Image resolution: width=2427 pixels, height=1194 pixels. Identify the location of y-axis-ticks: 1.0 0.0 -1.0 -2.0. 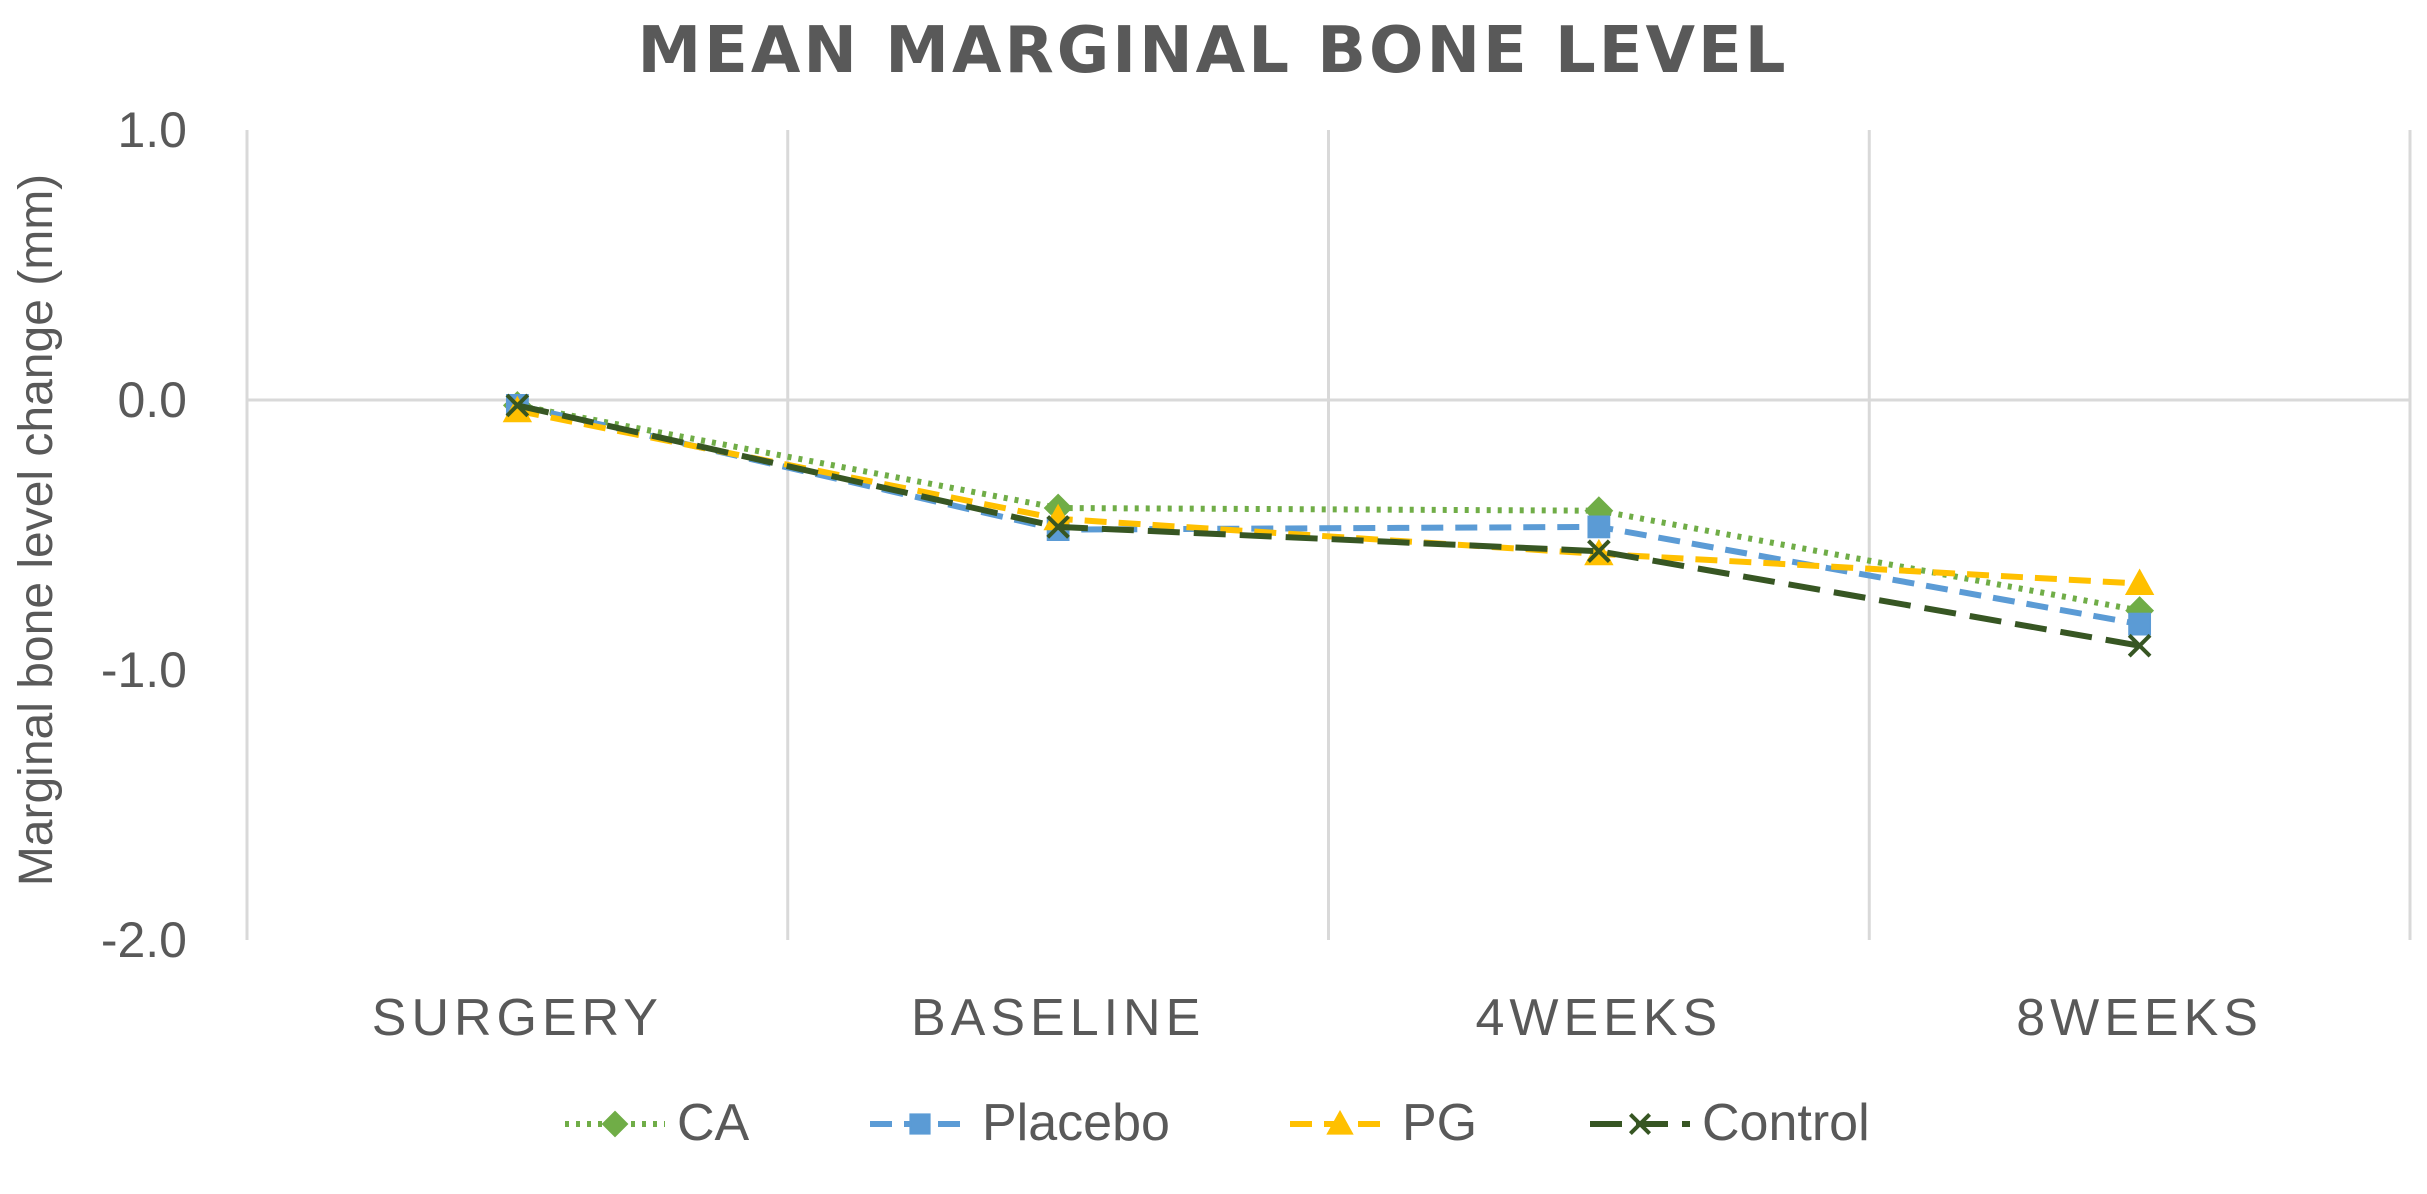
(144, 535).